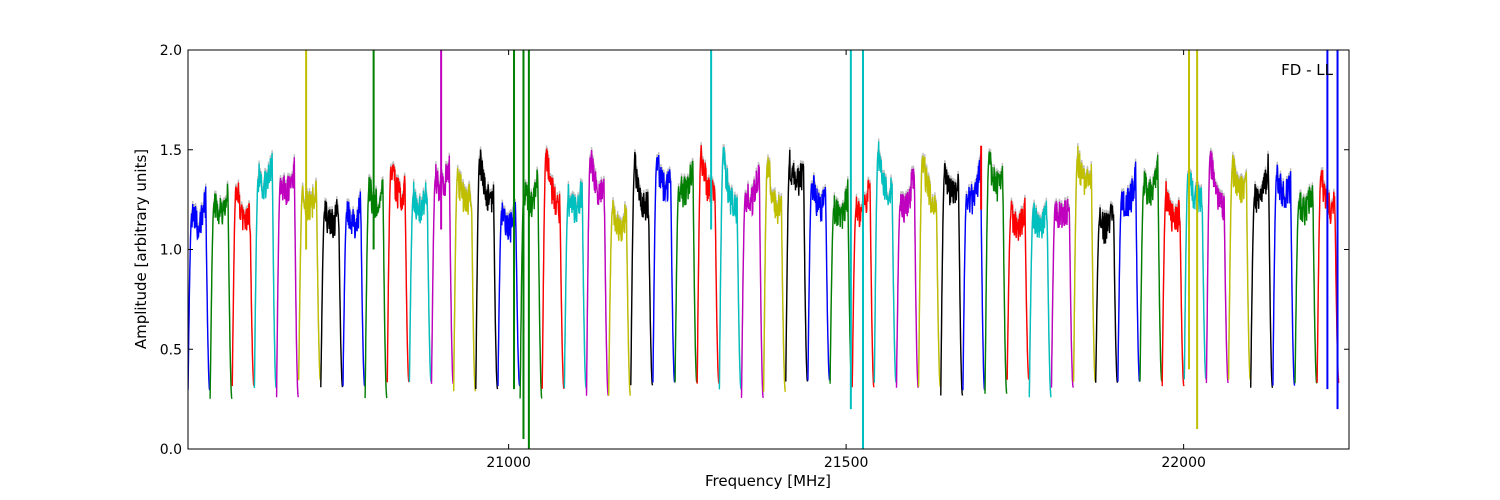 This screenshot has width=1500, height=500. What do you see at coordinates (1183, 463) in the screenshot?
I see `x-tick-label: 22000` at bounding box center [1183, 463].